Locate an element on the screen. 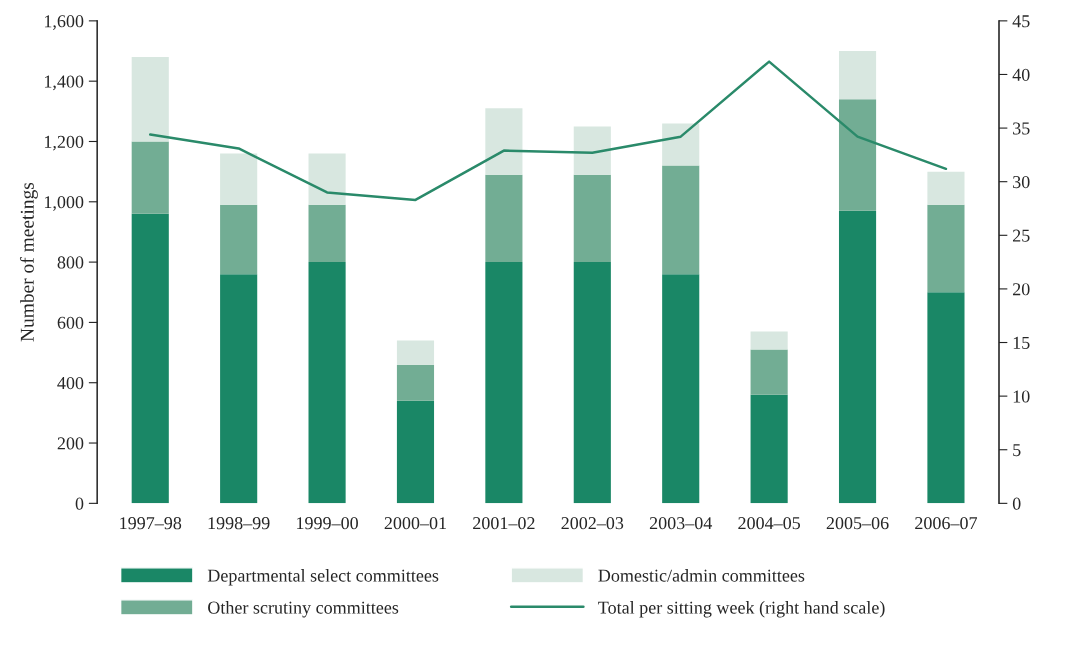 The width and height of the screenshot is (1080, 652). x-tick-label: 2001–02 is located at coordinates (504, 523).